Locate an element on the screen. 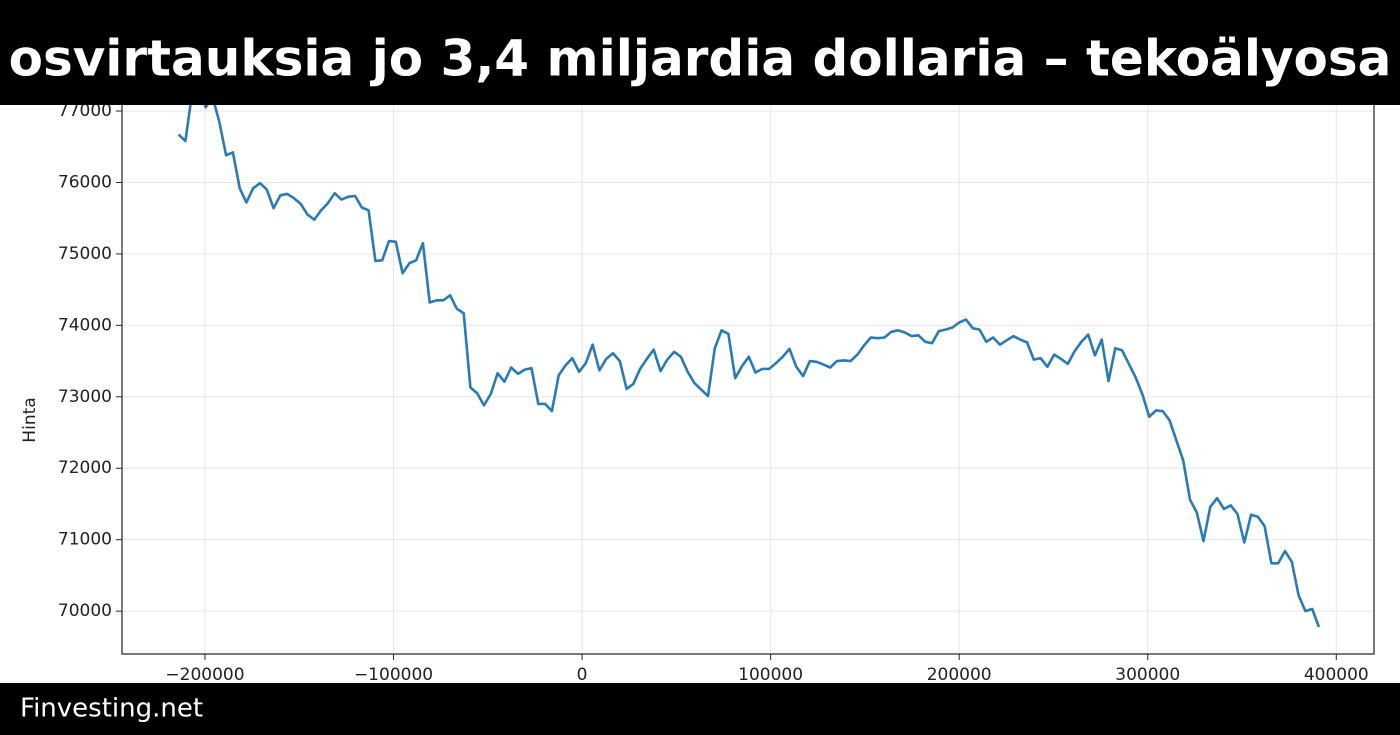  title-banner is located at coordinates (700, 52).